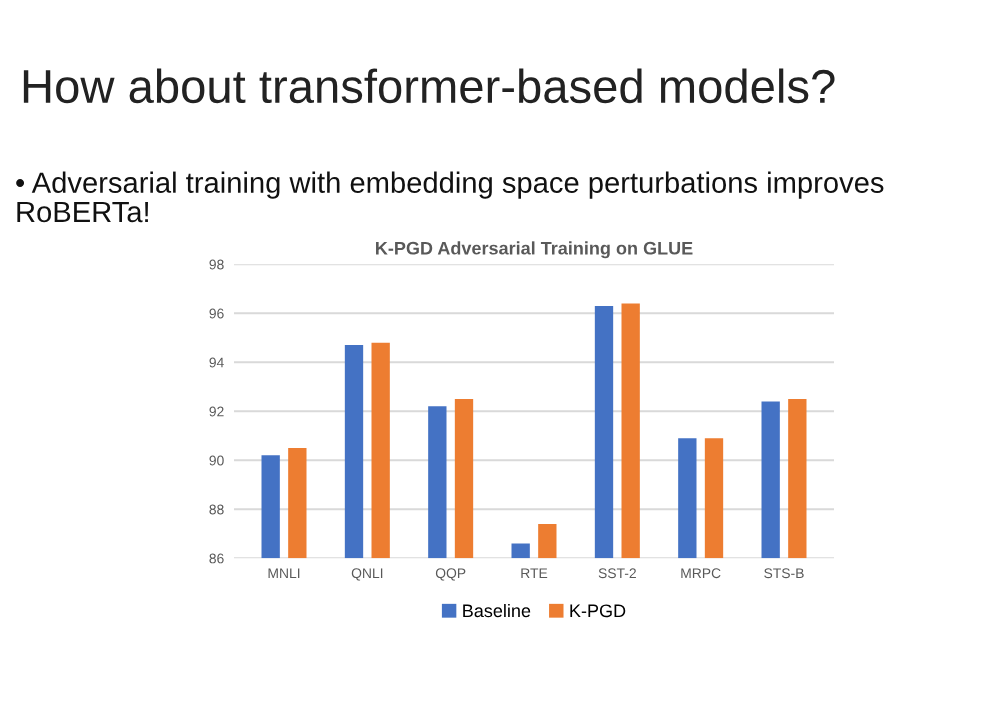 The width and height of the screenshot is (1000, 724). I want to click on chart-title: How about transformer-based models?, so click(429, 86).